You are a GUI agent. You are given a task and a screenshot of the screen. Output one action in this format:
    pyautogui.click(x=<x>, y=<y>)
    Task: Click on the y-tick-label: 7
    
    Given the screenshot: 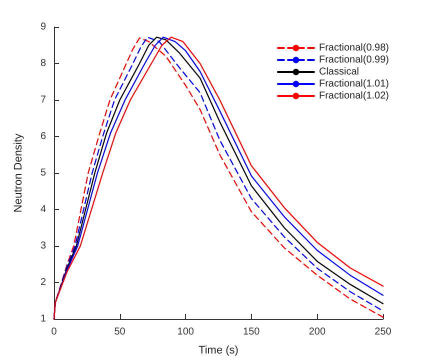 What is the action you would take?
    pyautogui.click(x=43, y=100)
    